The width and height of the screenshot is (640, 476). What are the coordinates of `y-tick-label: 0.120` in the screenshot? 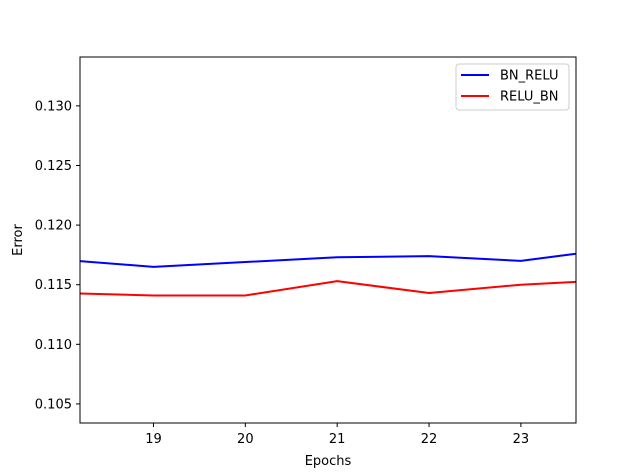 It's located at (53, 226).